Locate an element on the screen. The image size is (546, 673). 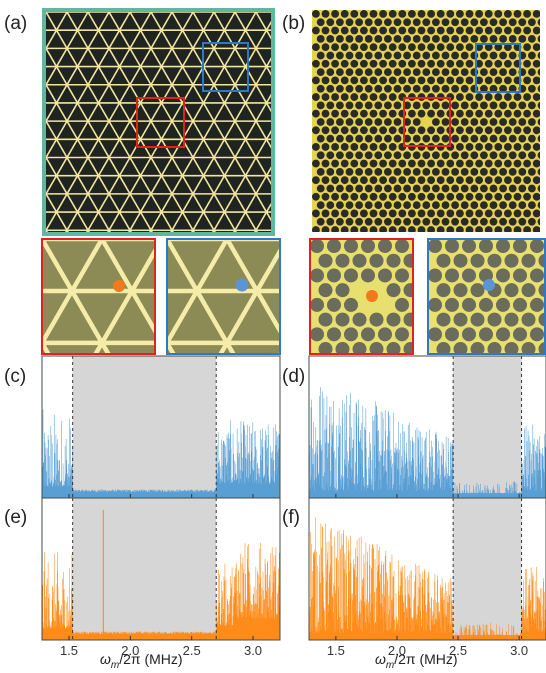
omega-subscript: m is located at coordinates (390, 665).